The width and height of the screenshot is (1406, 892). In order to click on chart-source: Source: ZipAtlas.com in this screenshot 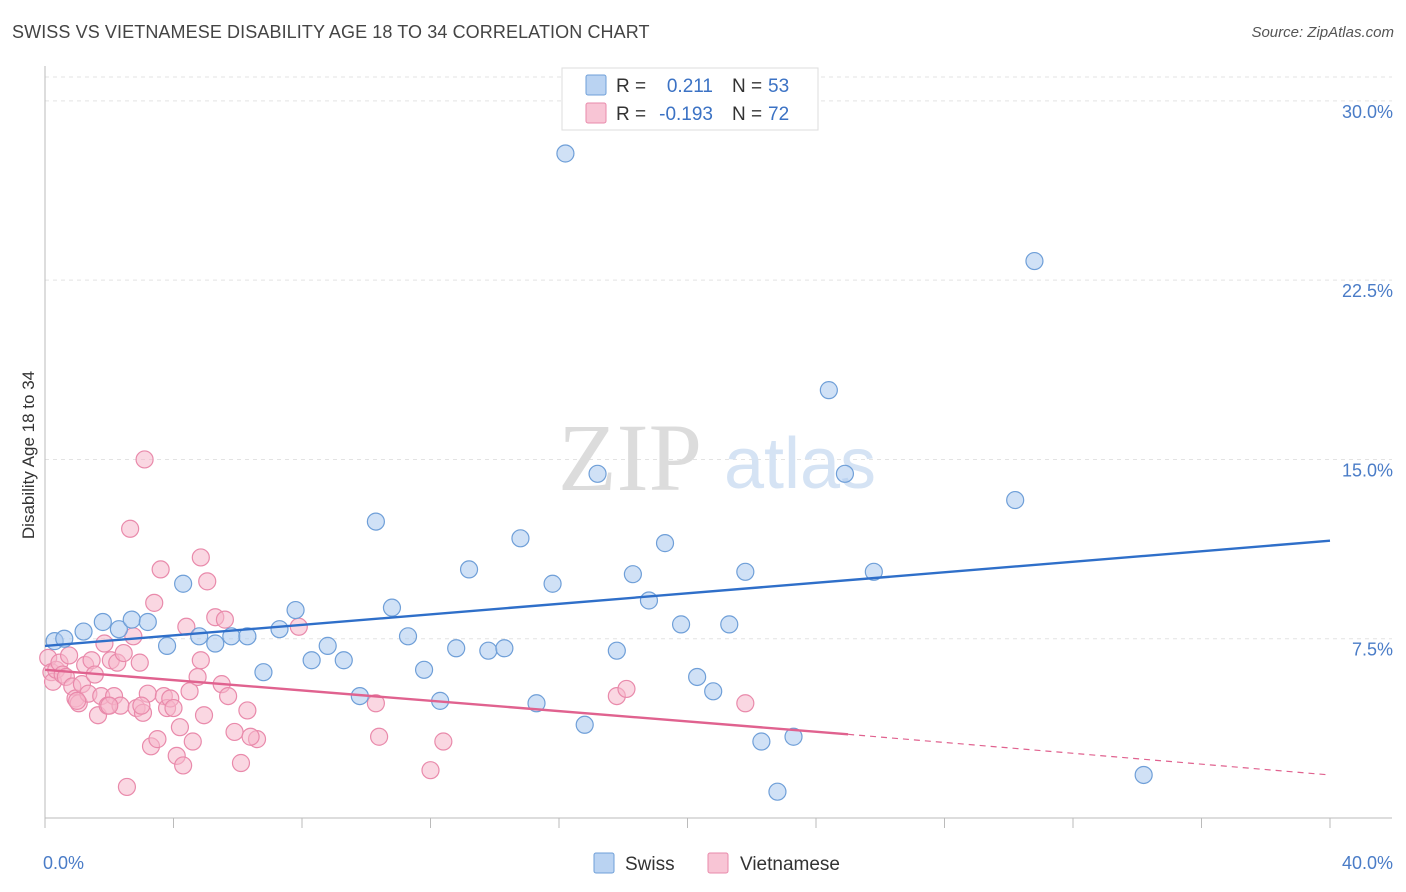, I will do `click(1322, 32)`.